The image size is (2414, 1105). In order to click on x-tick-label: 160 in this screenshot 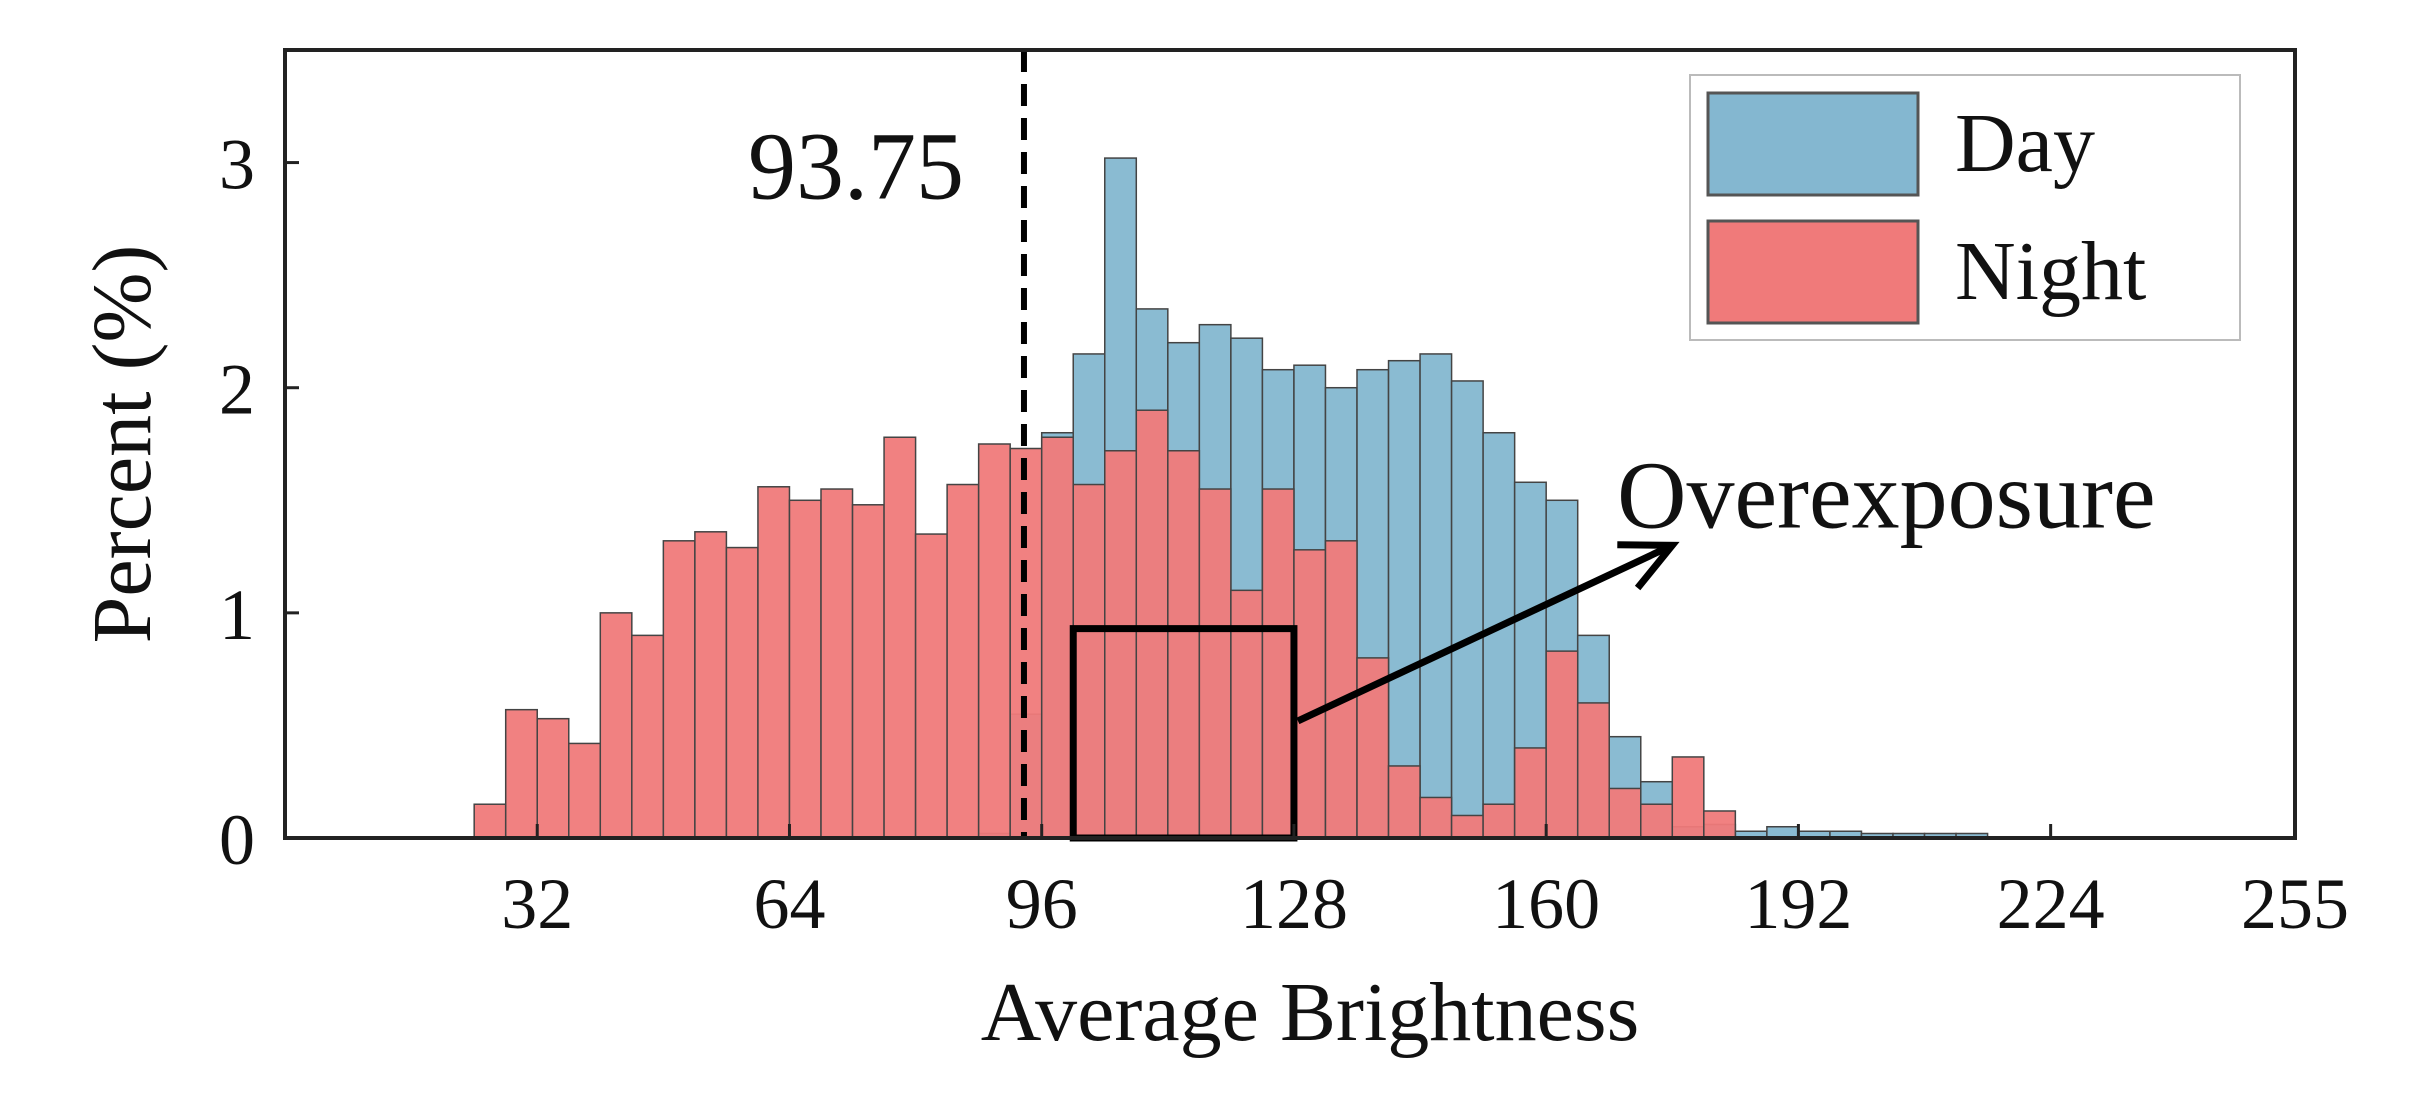, I will do `click(1546, 904)`.